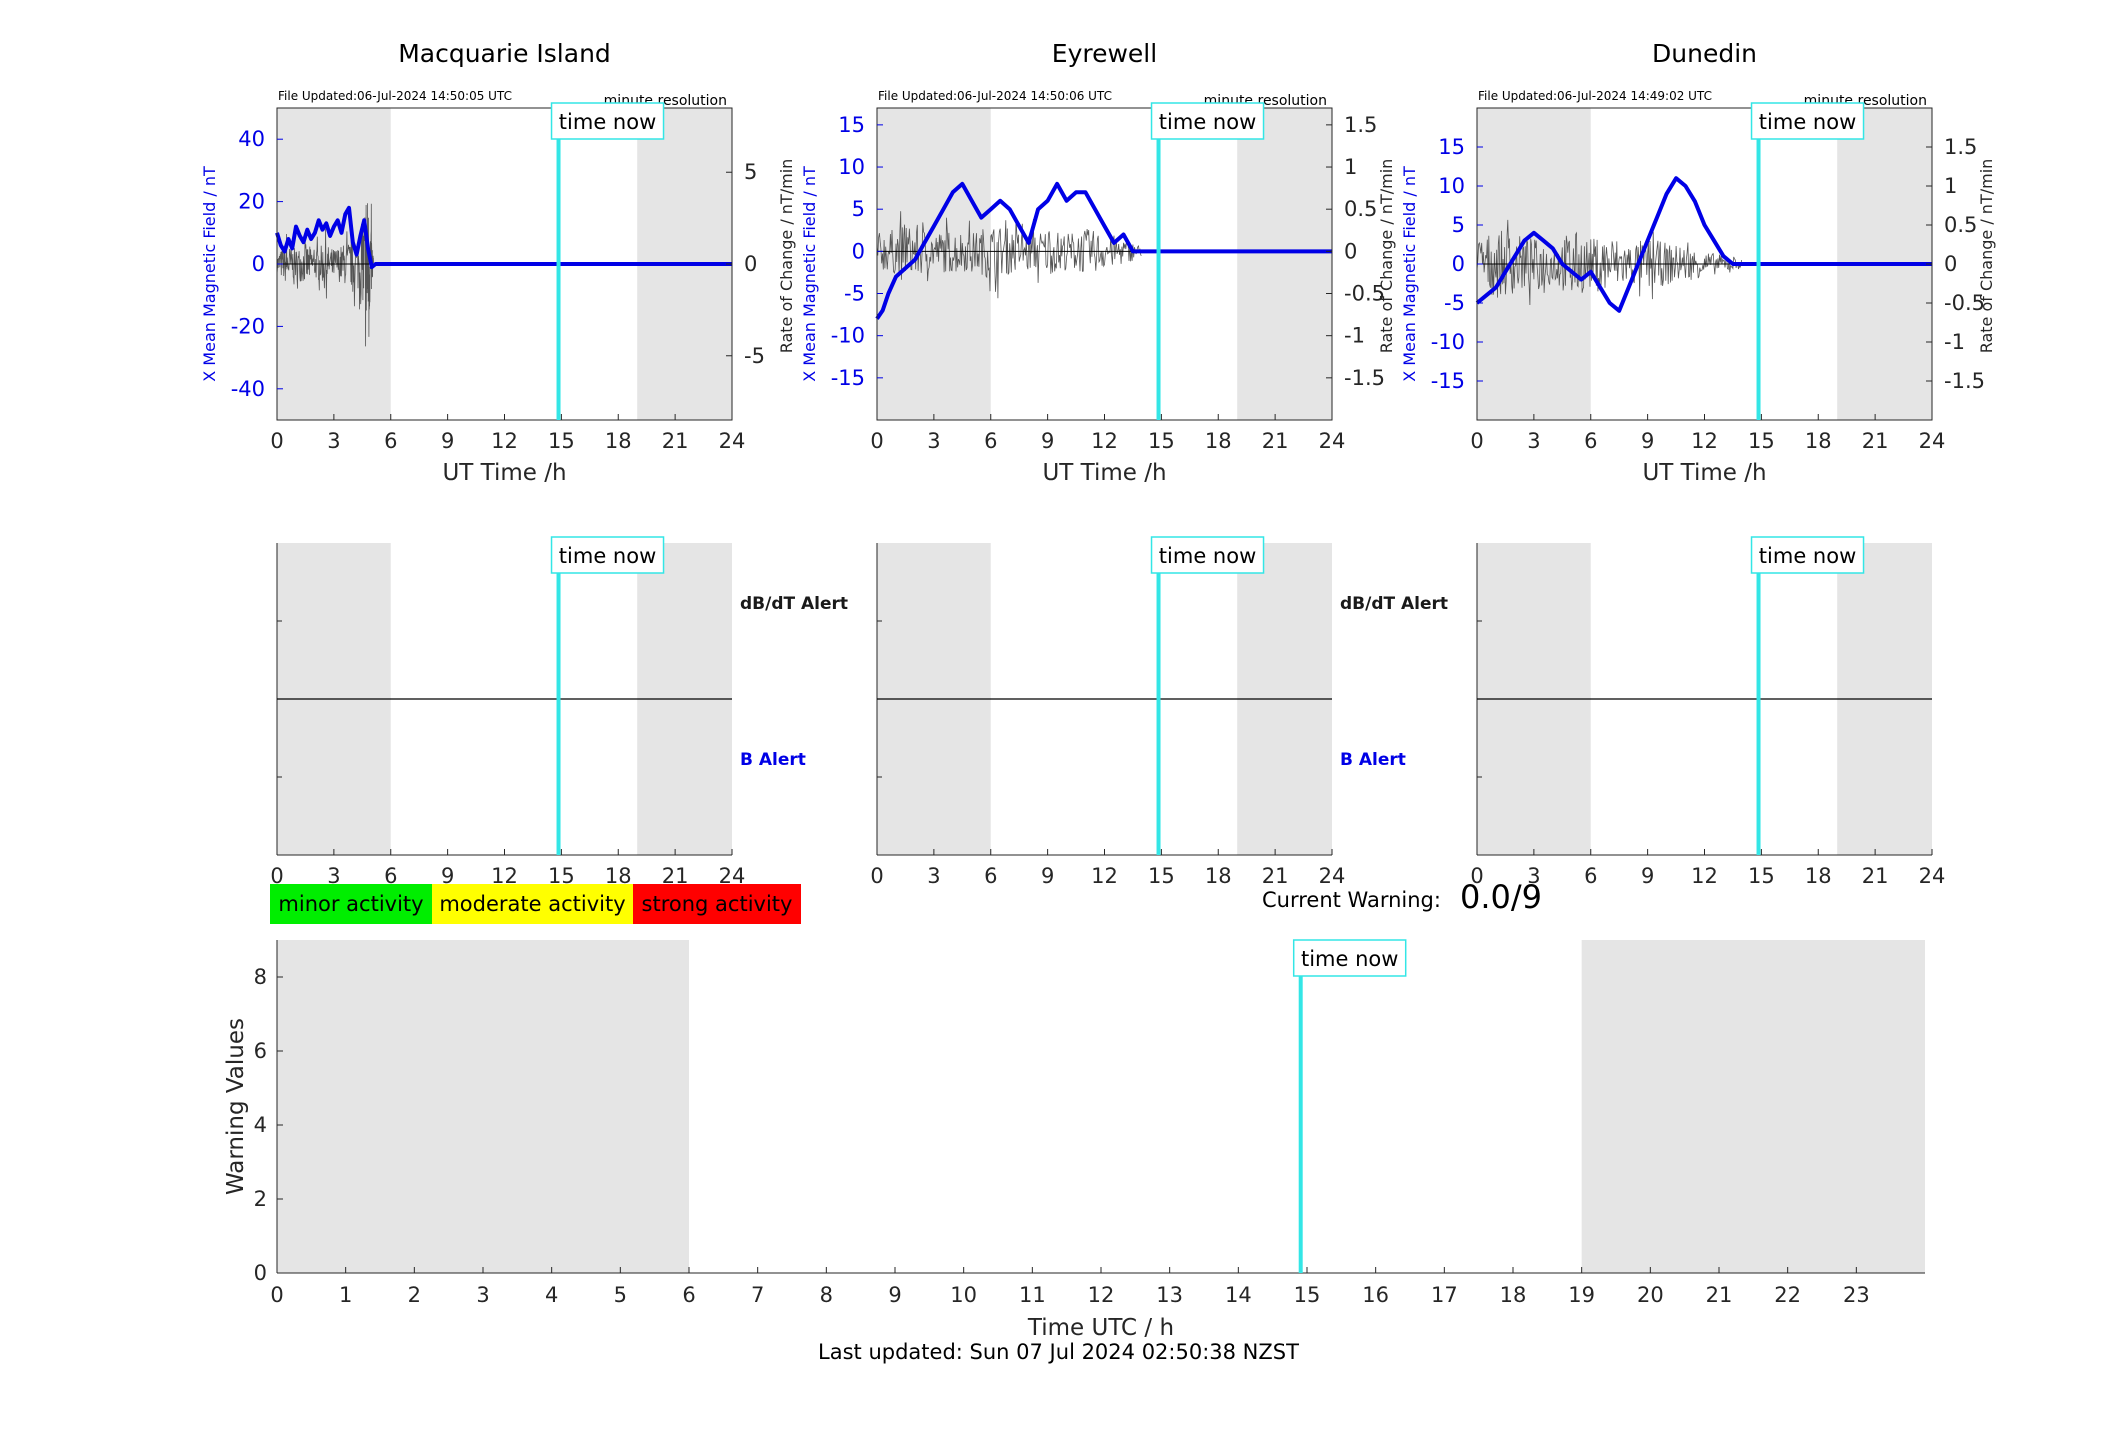 The height and width of the screenshot is (1437, 2117). What do you see at coordinates (260, 1125) in the screenshot?
I see `y-tick-label: 4` at bounding box center [260, 1125].